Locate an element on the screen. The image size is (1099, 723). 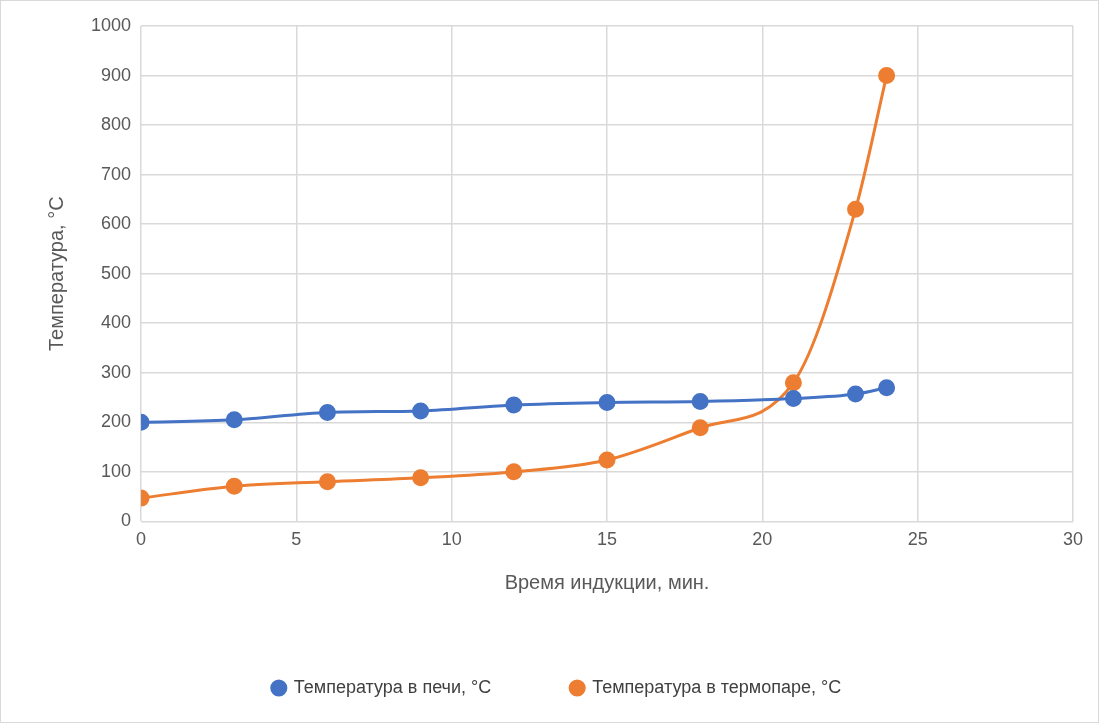
y-tick-label: 600 is located at coordinates (116, 223).